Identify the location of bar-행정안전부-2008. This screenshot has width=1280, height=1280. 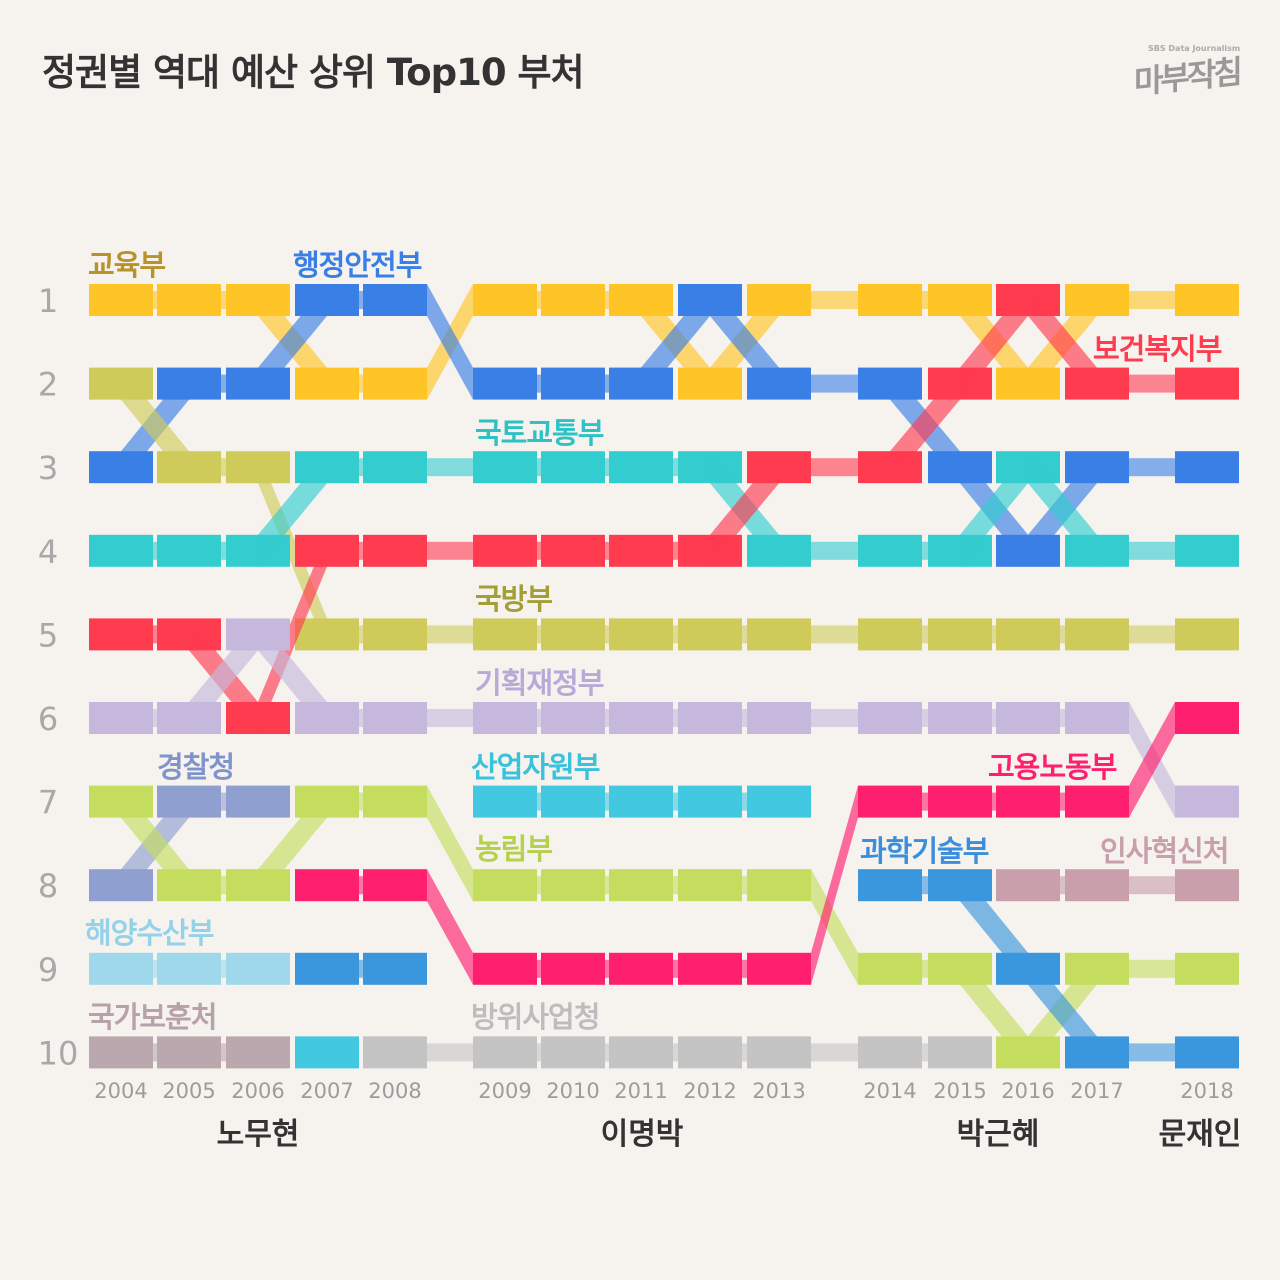
(395, 300).